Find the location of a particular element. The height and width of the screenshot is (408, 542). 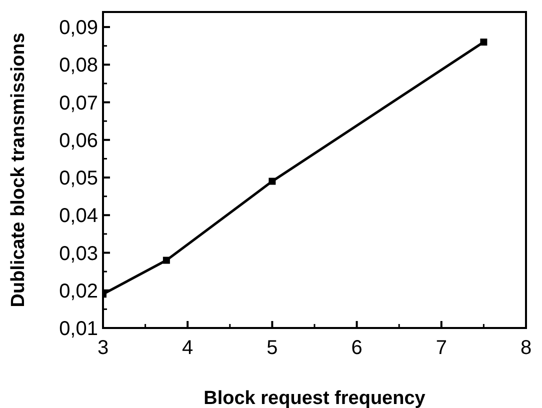

x-tick-label: 8 is located at coordinates (526, 348).